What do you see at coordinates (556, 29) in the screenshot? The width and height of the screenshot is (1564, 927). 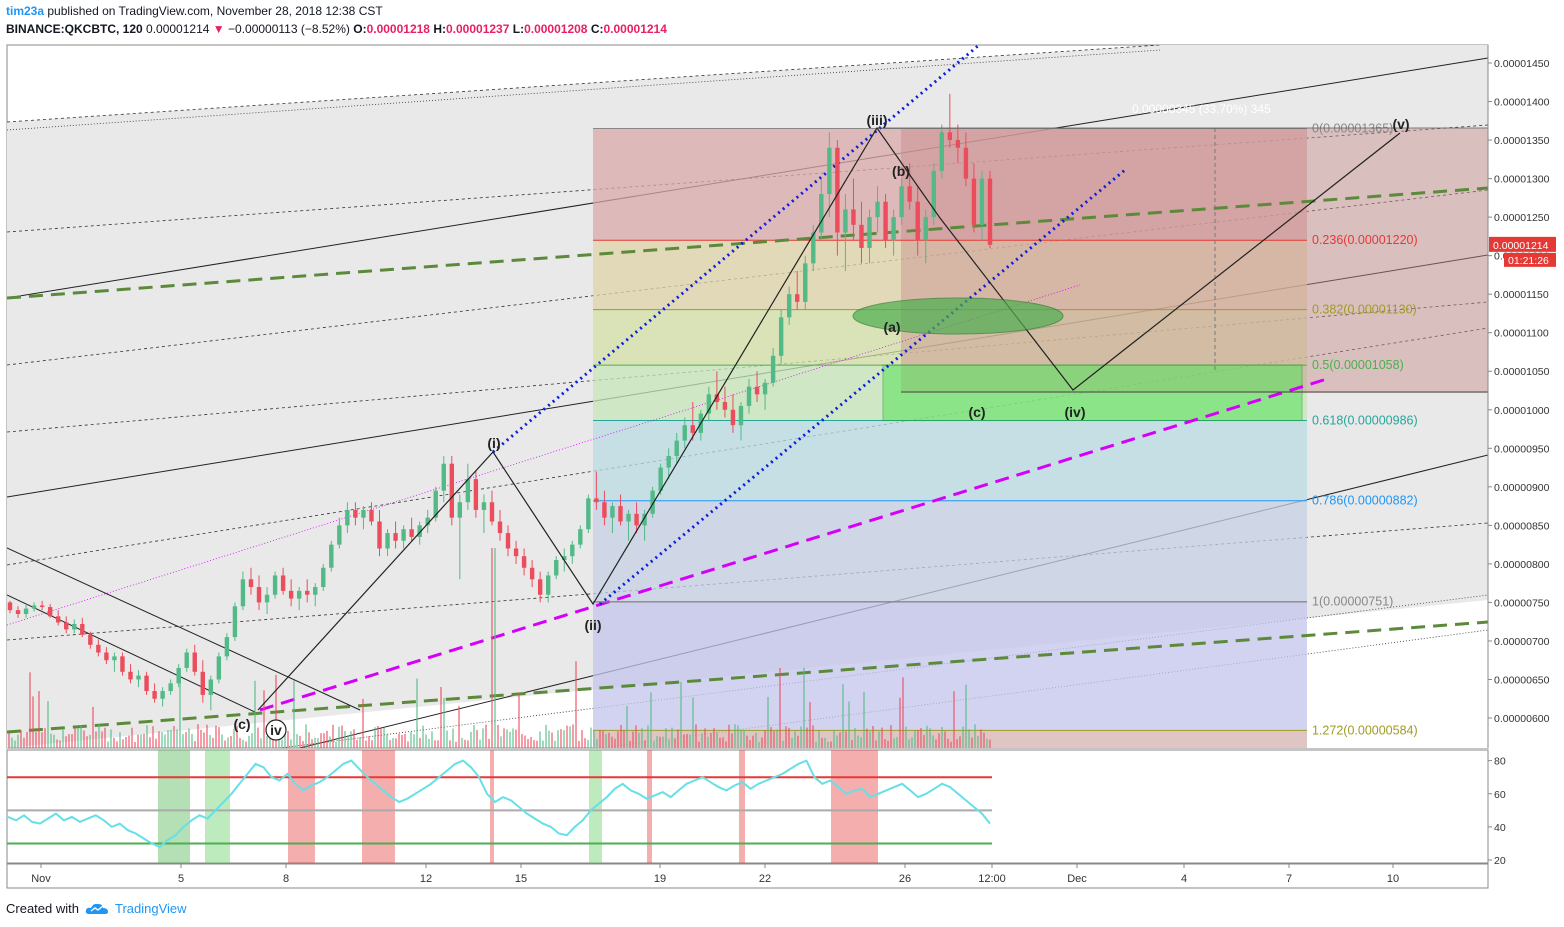 I see `low-value: 0.00001208` at bounding box center [556, 29].